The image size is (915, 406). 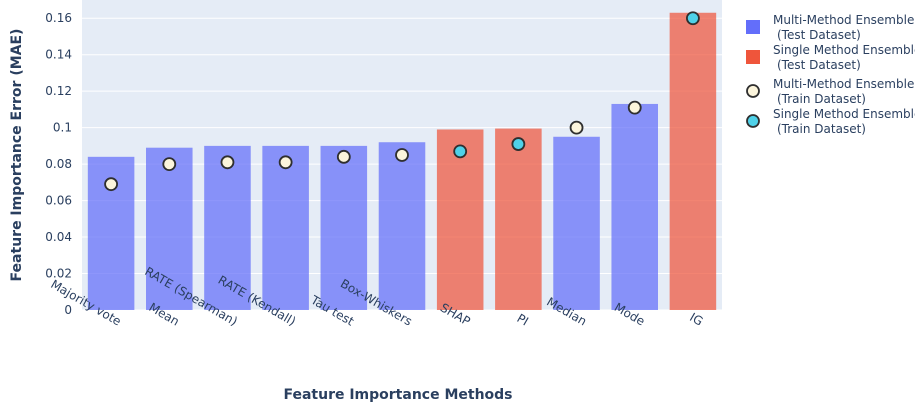 What do you see at coordinates (693, 18) in the screenshot?
I see `point-ig` at bounding box center [693, 18].